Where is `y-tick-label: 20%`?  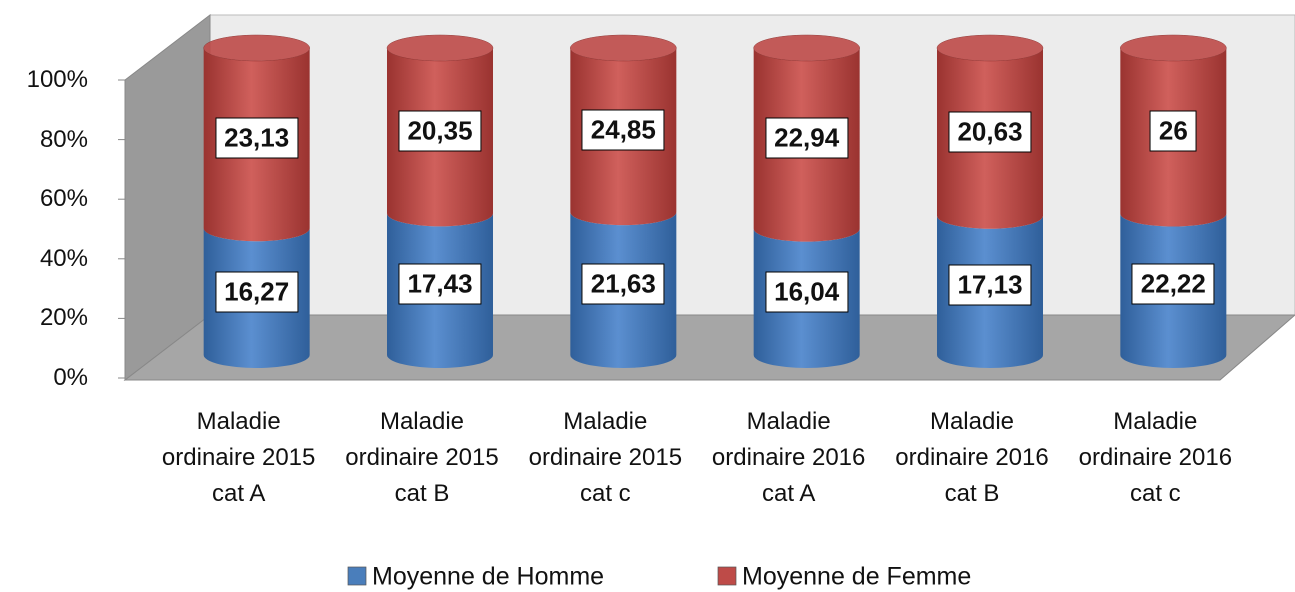 y-tick-label: 20% is located at coordinates (63, 318).